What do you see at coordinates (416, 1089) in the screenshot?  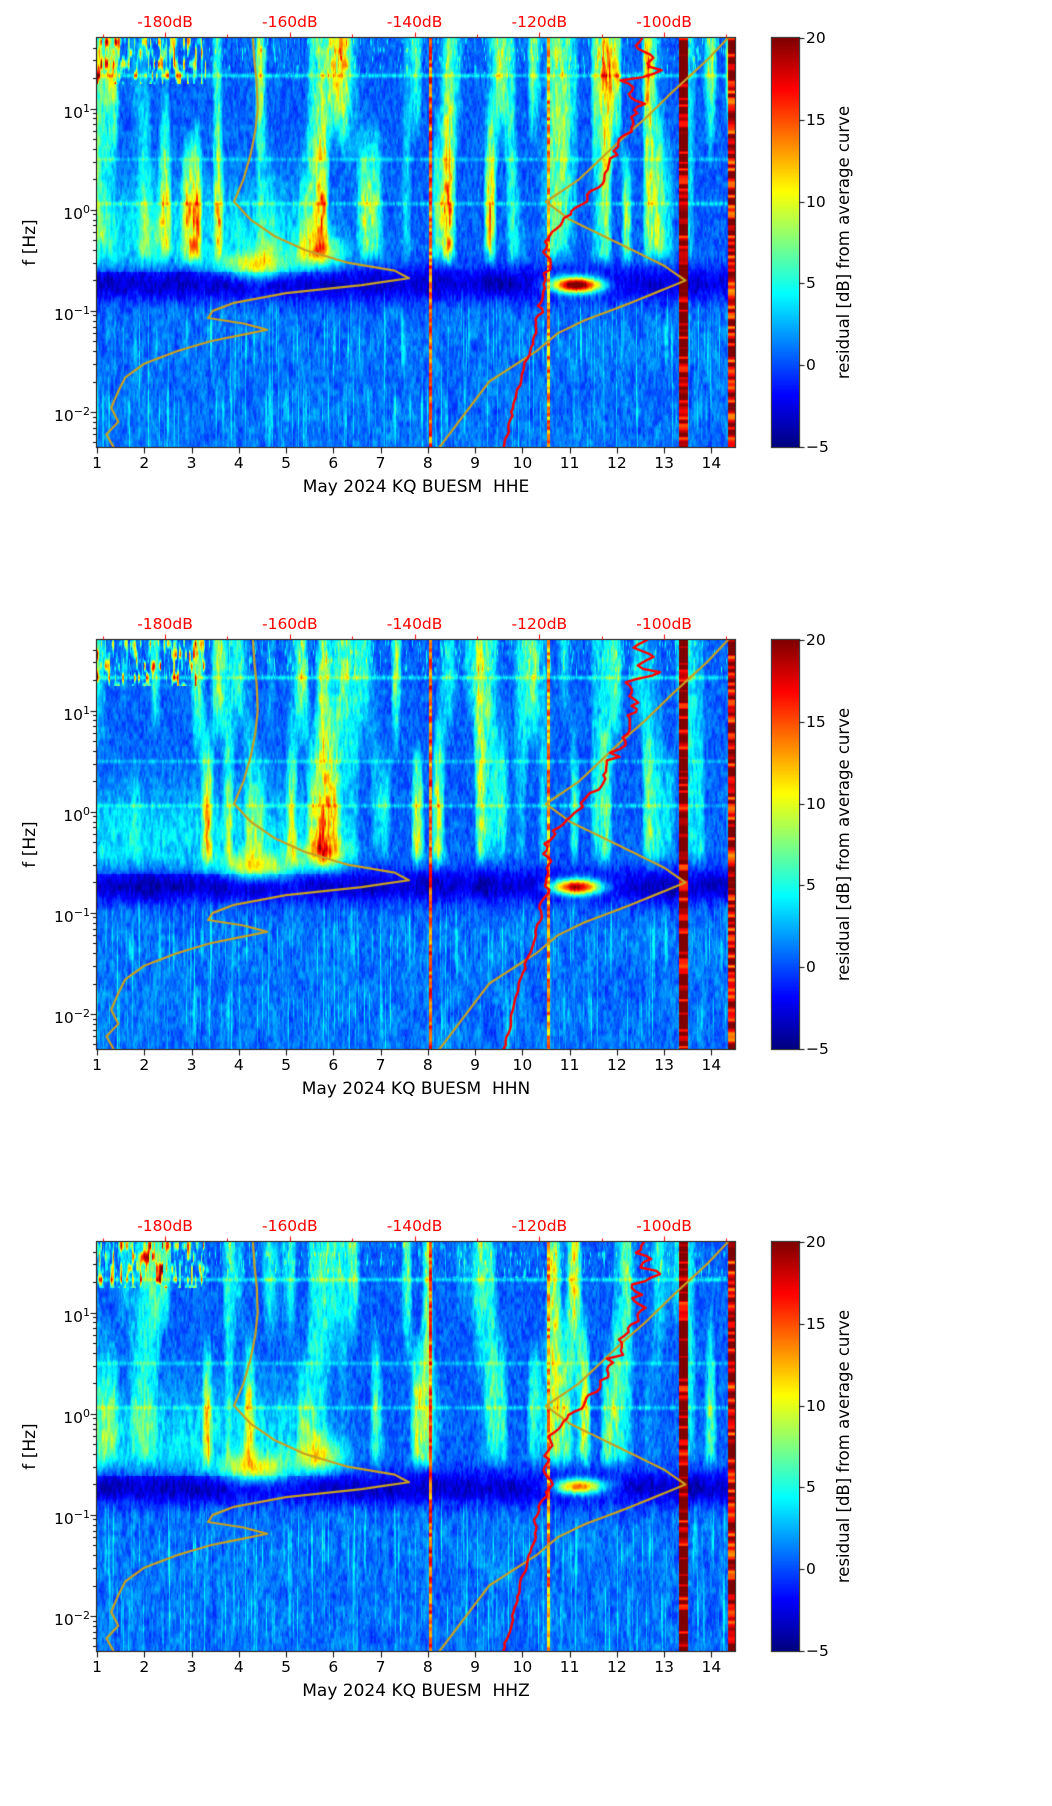 I see `x-axis-title: May 2024 KQ BUESM HHN` at bounding box center [416, 1089].